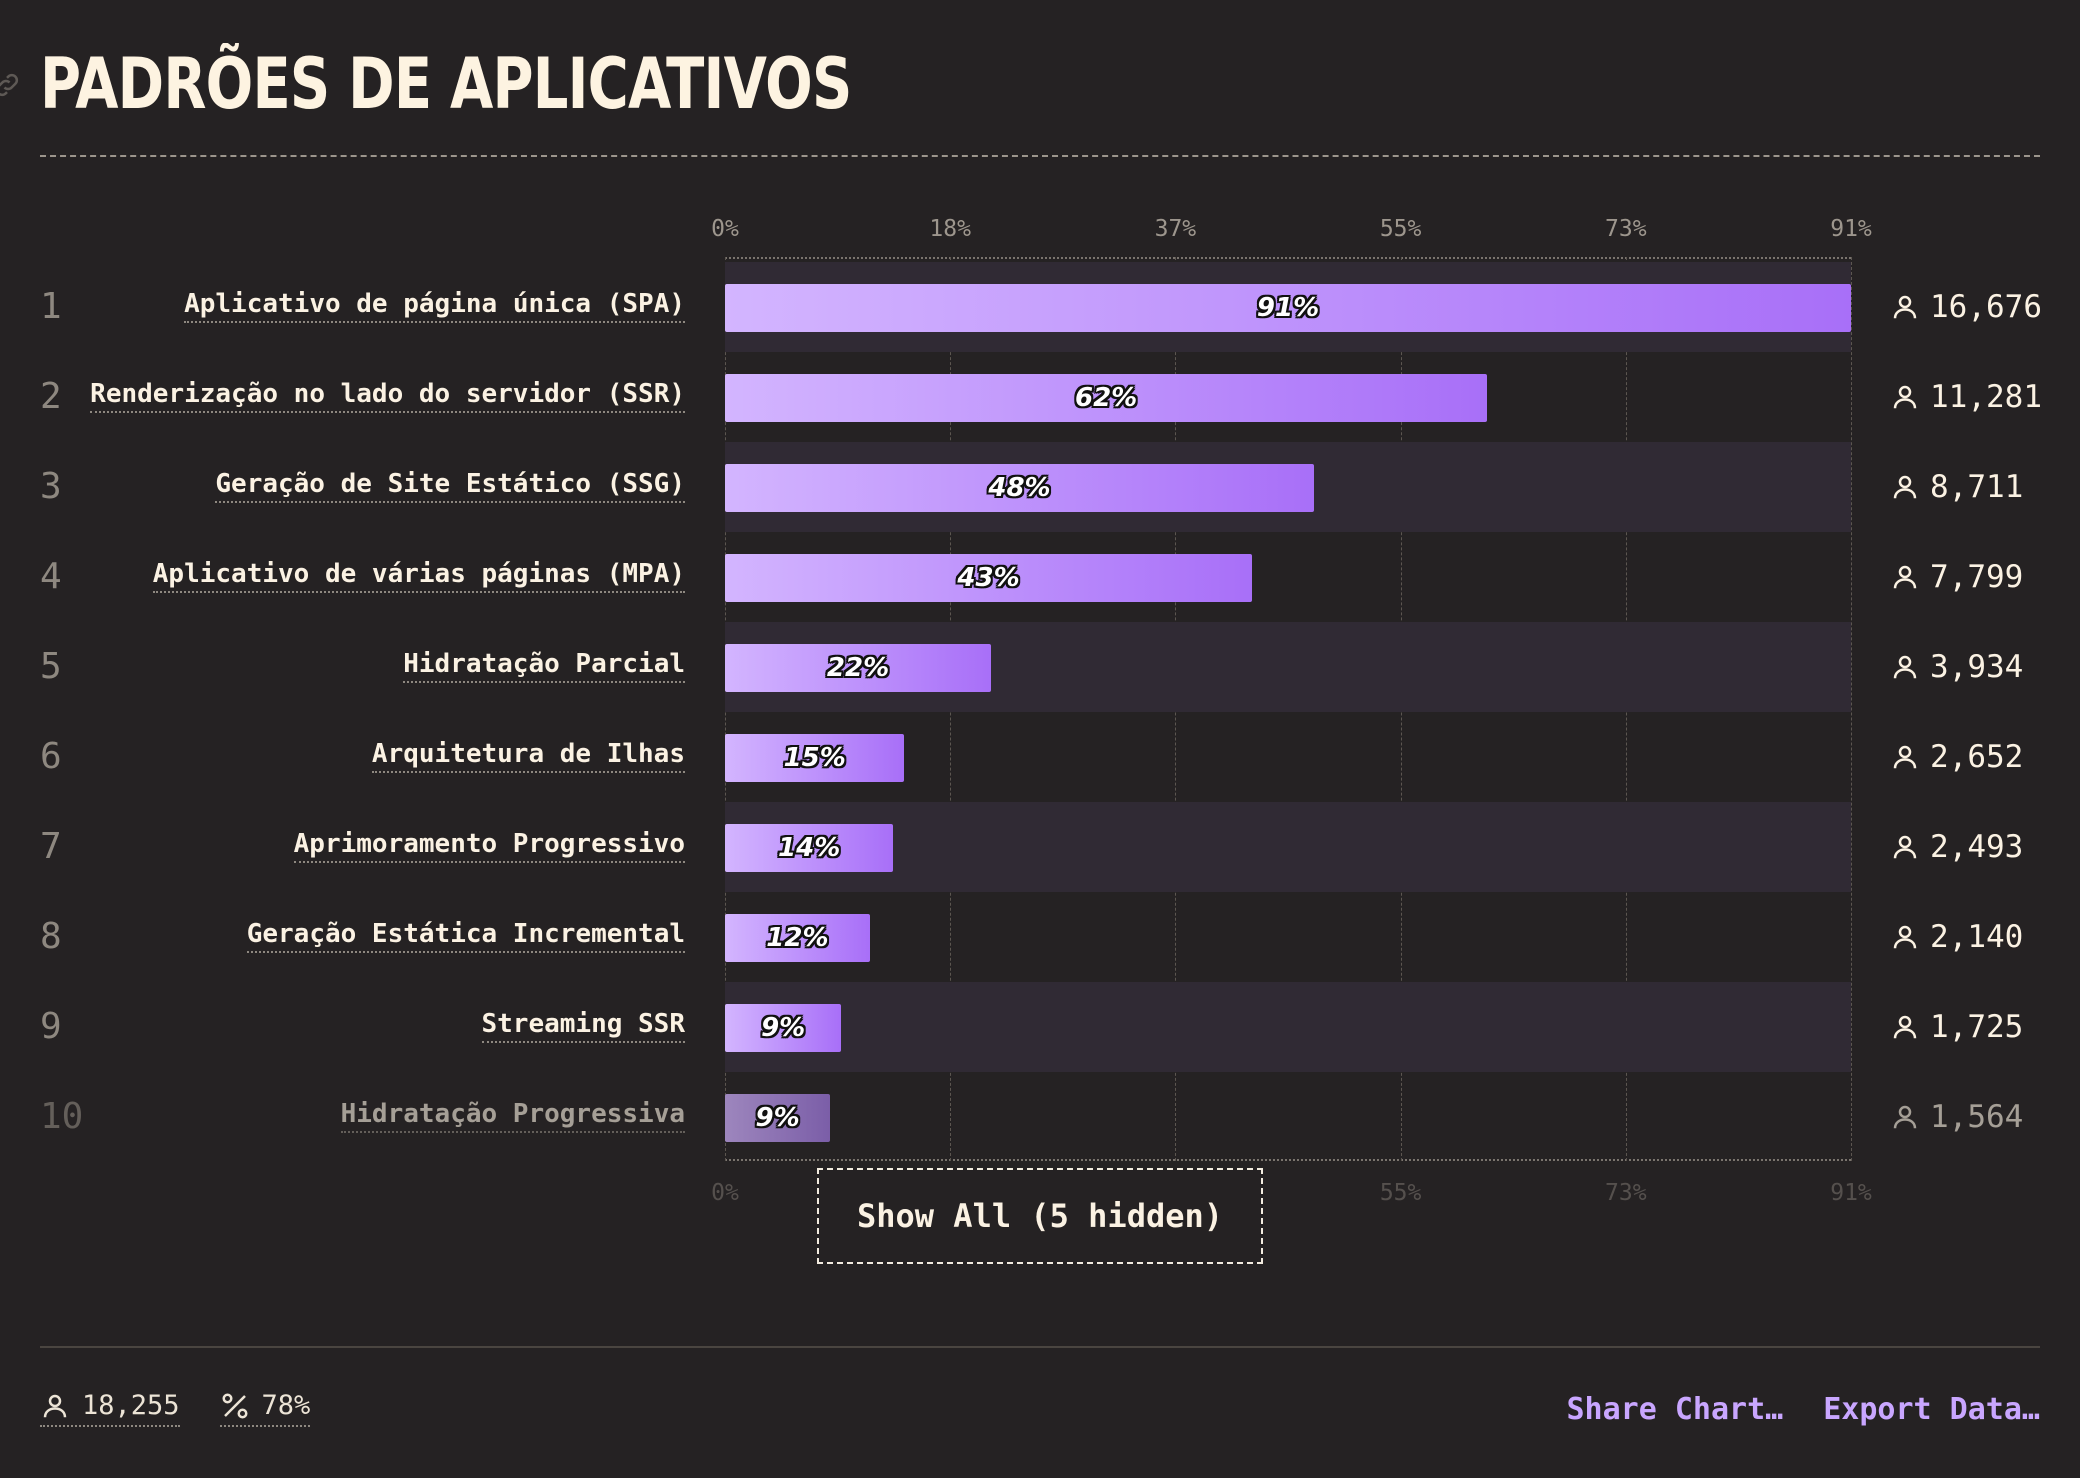 The image size is (2080, 1478). Describe the element at coordinates (1977, 1117) in the screenshot. I see `count-value: 1,564` at that location.